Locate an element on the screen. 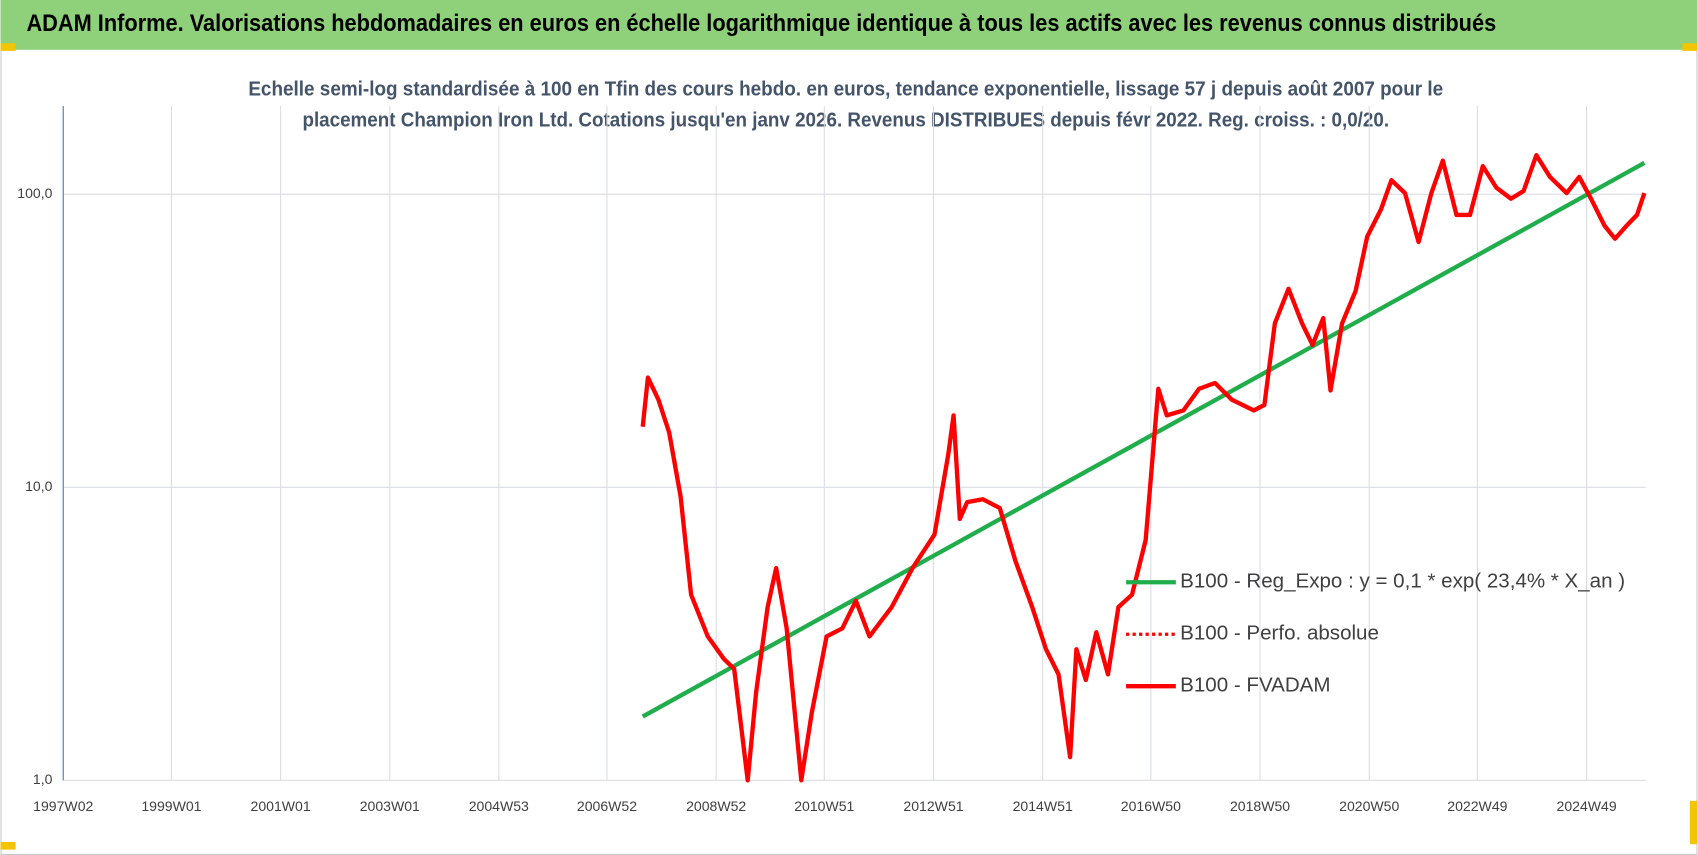  x-tick-label: 2010W51 is located at coordinates (824, 806).